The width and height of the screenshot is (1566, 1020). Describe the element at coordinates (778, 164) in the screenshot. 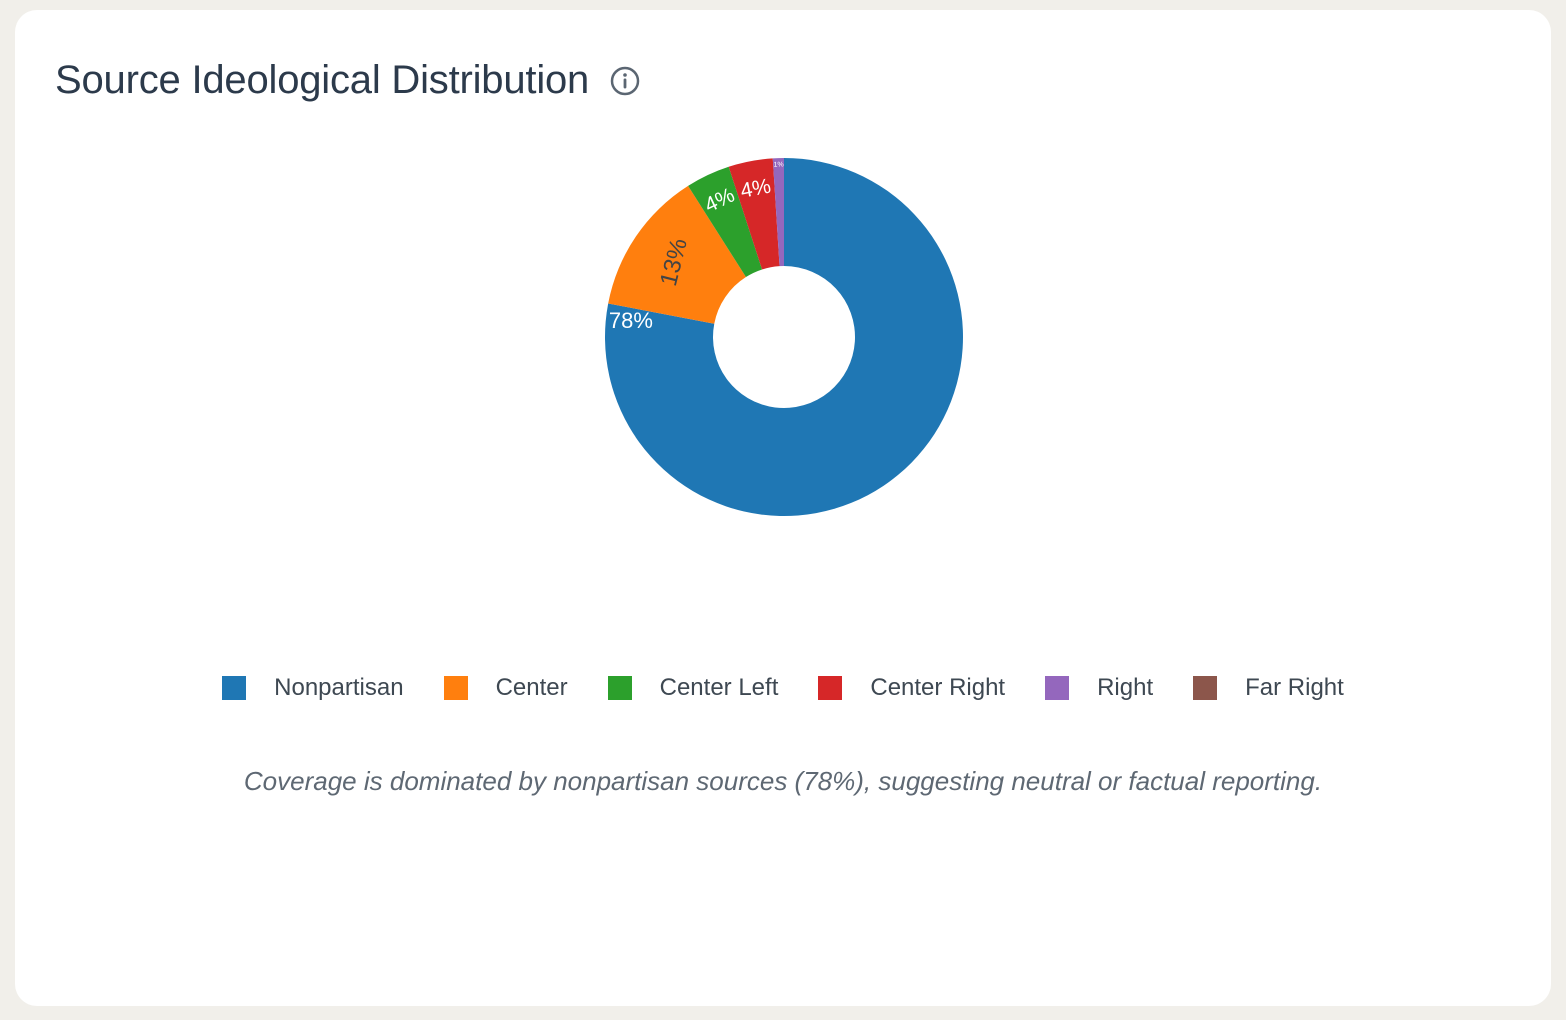

I see `slice-label-right: 1%` at that location.